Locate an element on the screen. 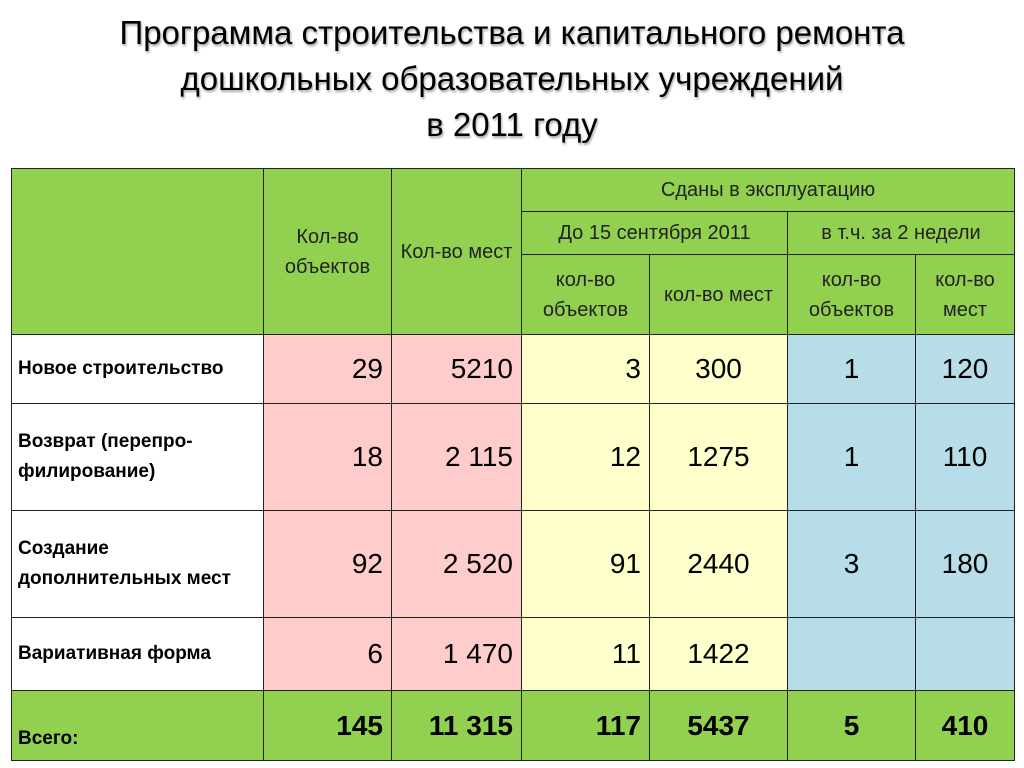  row-label: Вариативная форма is located at coordinates (137, 654).